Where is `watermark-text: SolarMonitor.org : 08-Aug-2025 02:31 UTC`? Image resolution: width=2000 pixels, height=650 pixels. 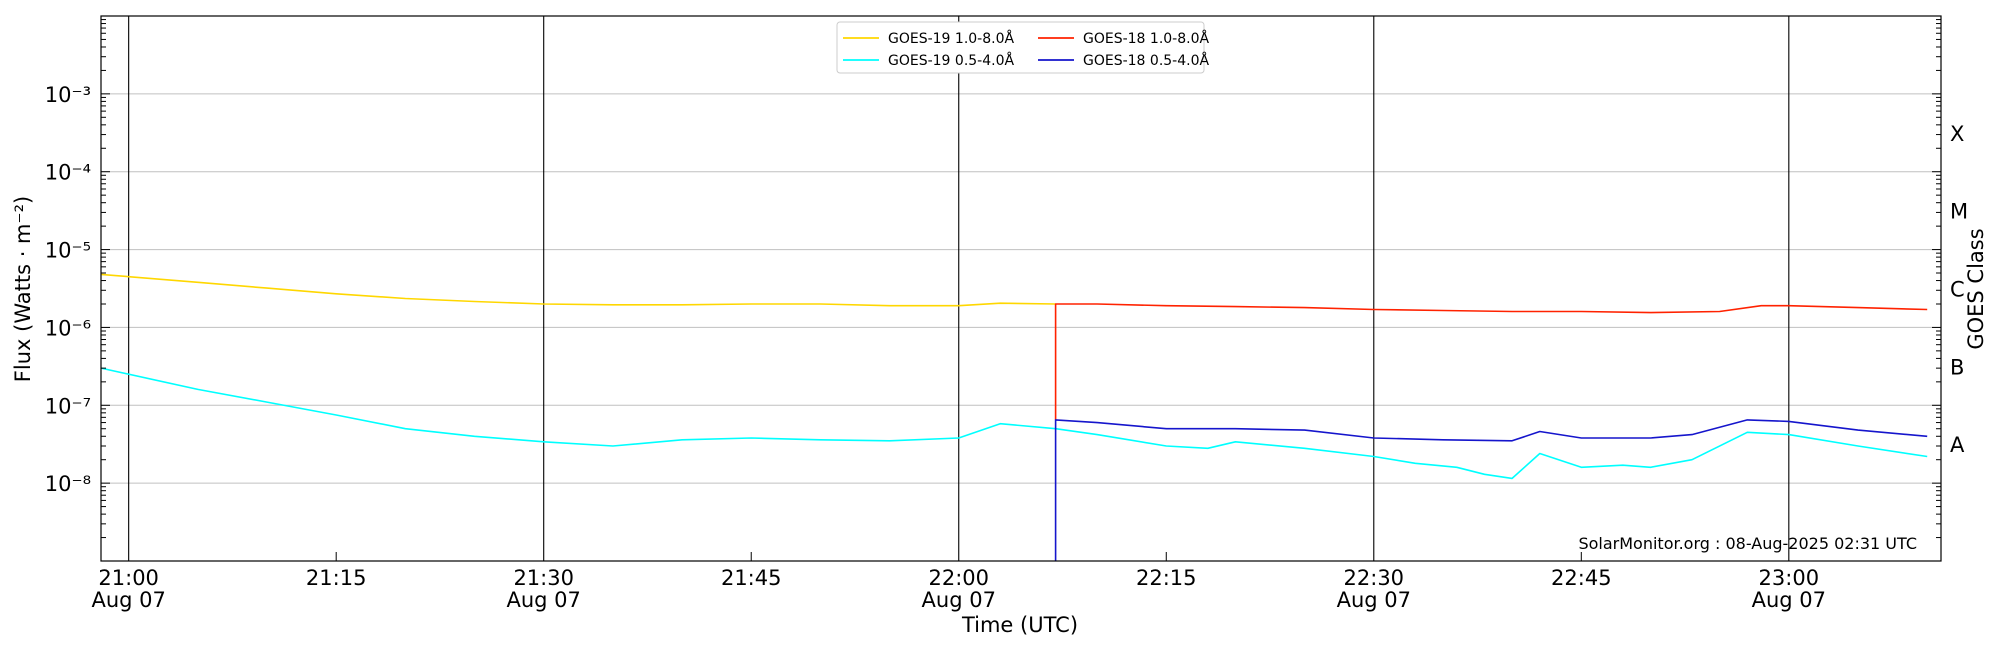
watermark-text: SolarMonitor.org : 08-Aug-2025 02:31 UTC is located at coordinates (1747, 543).